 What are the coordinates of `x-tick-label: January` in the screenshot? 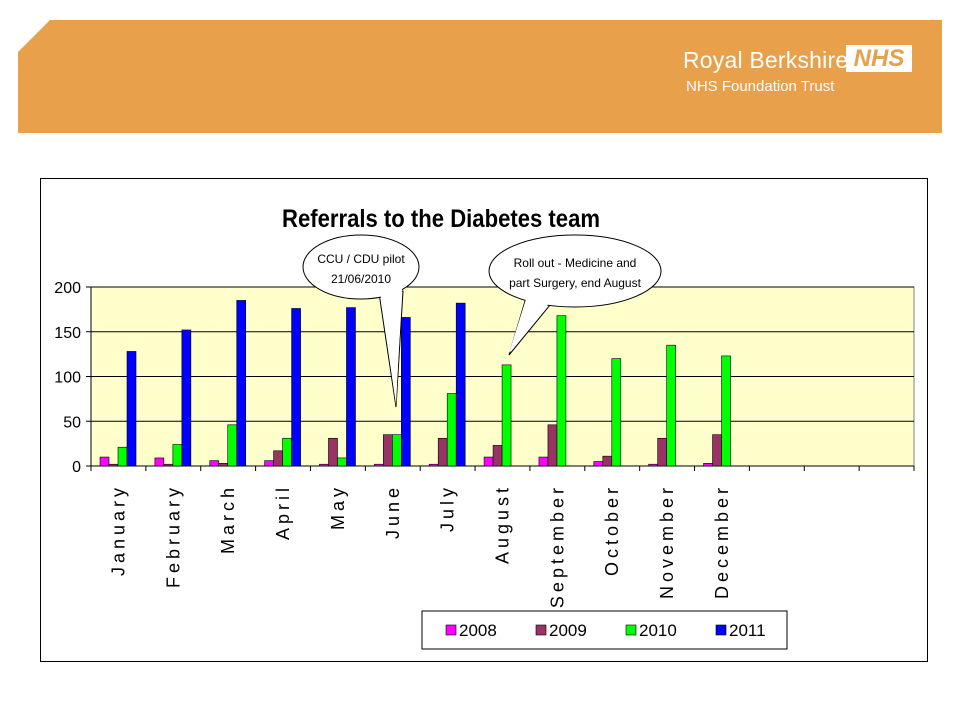 It's located at (118, 530).